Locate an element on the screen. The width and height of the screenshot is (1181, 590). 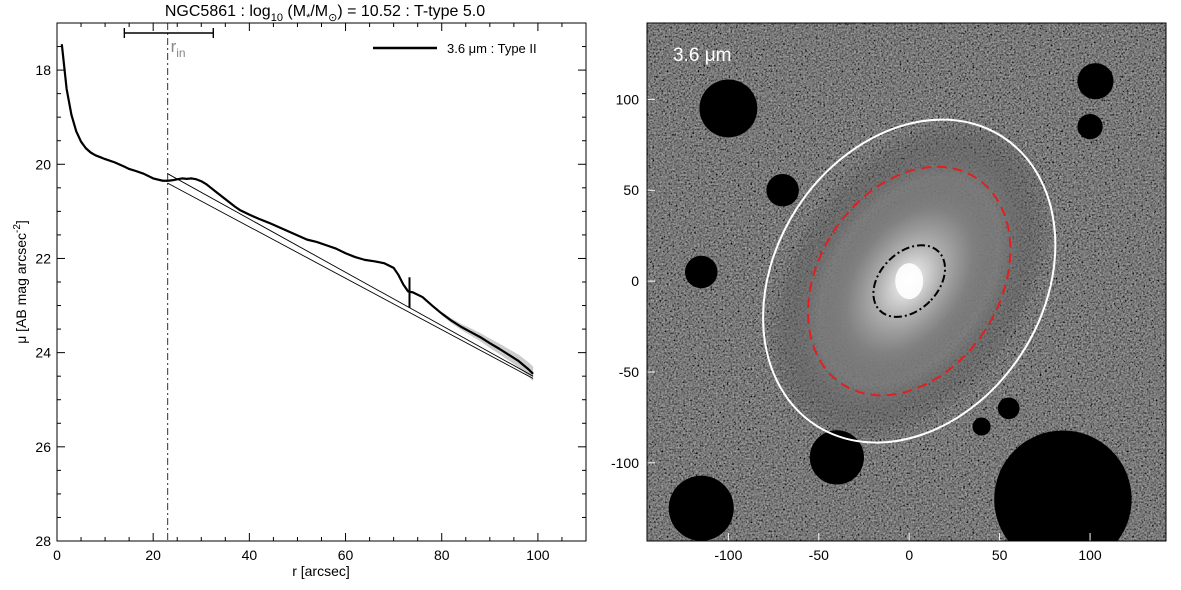
image-y-tick-label: 100 is located at coordinates (628, 99).